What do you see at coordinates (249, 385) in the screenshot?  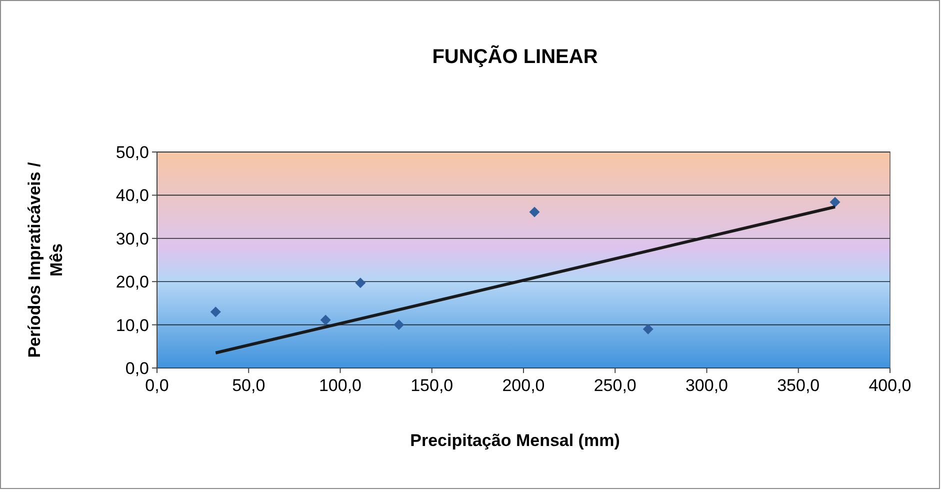 I see `x-tick-label: 50,0` at bounding box center [249, 385].